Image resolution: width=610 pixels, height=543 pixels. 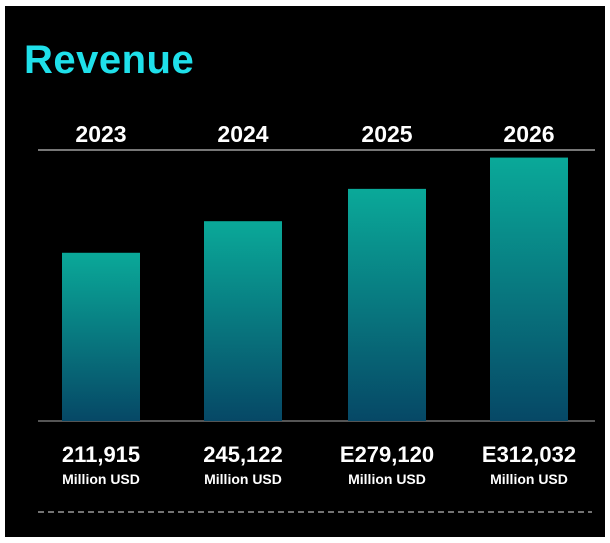 I want to click on value-label: 211,915, so click(x=101, y=454).